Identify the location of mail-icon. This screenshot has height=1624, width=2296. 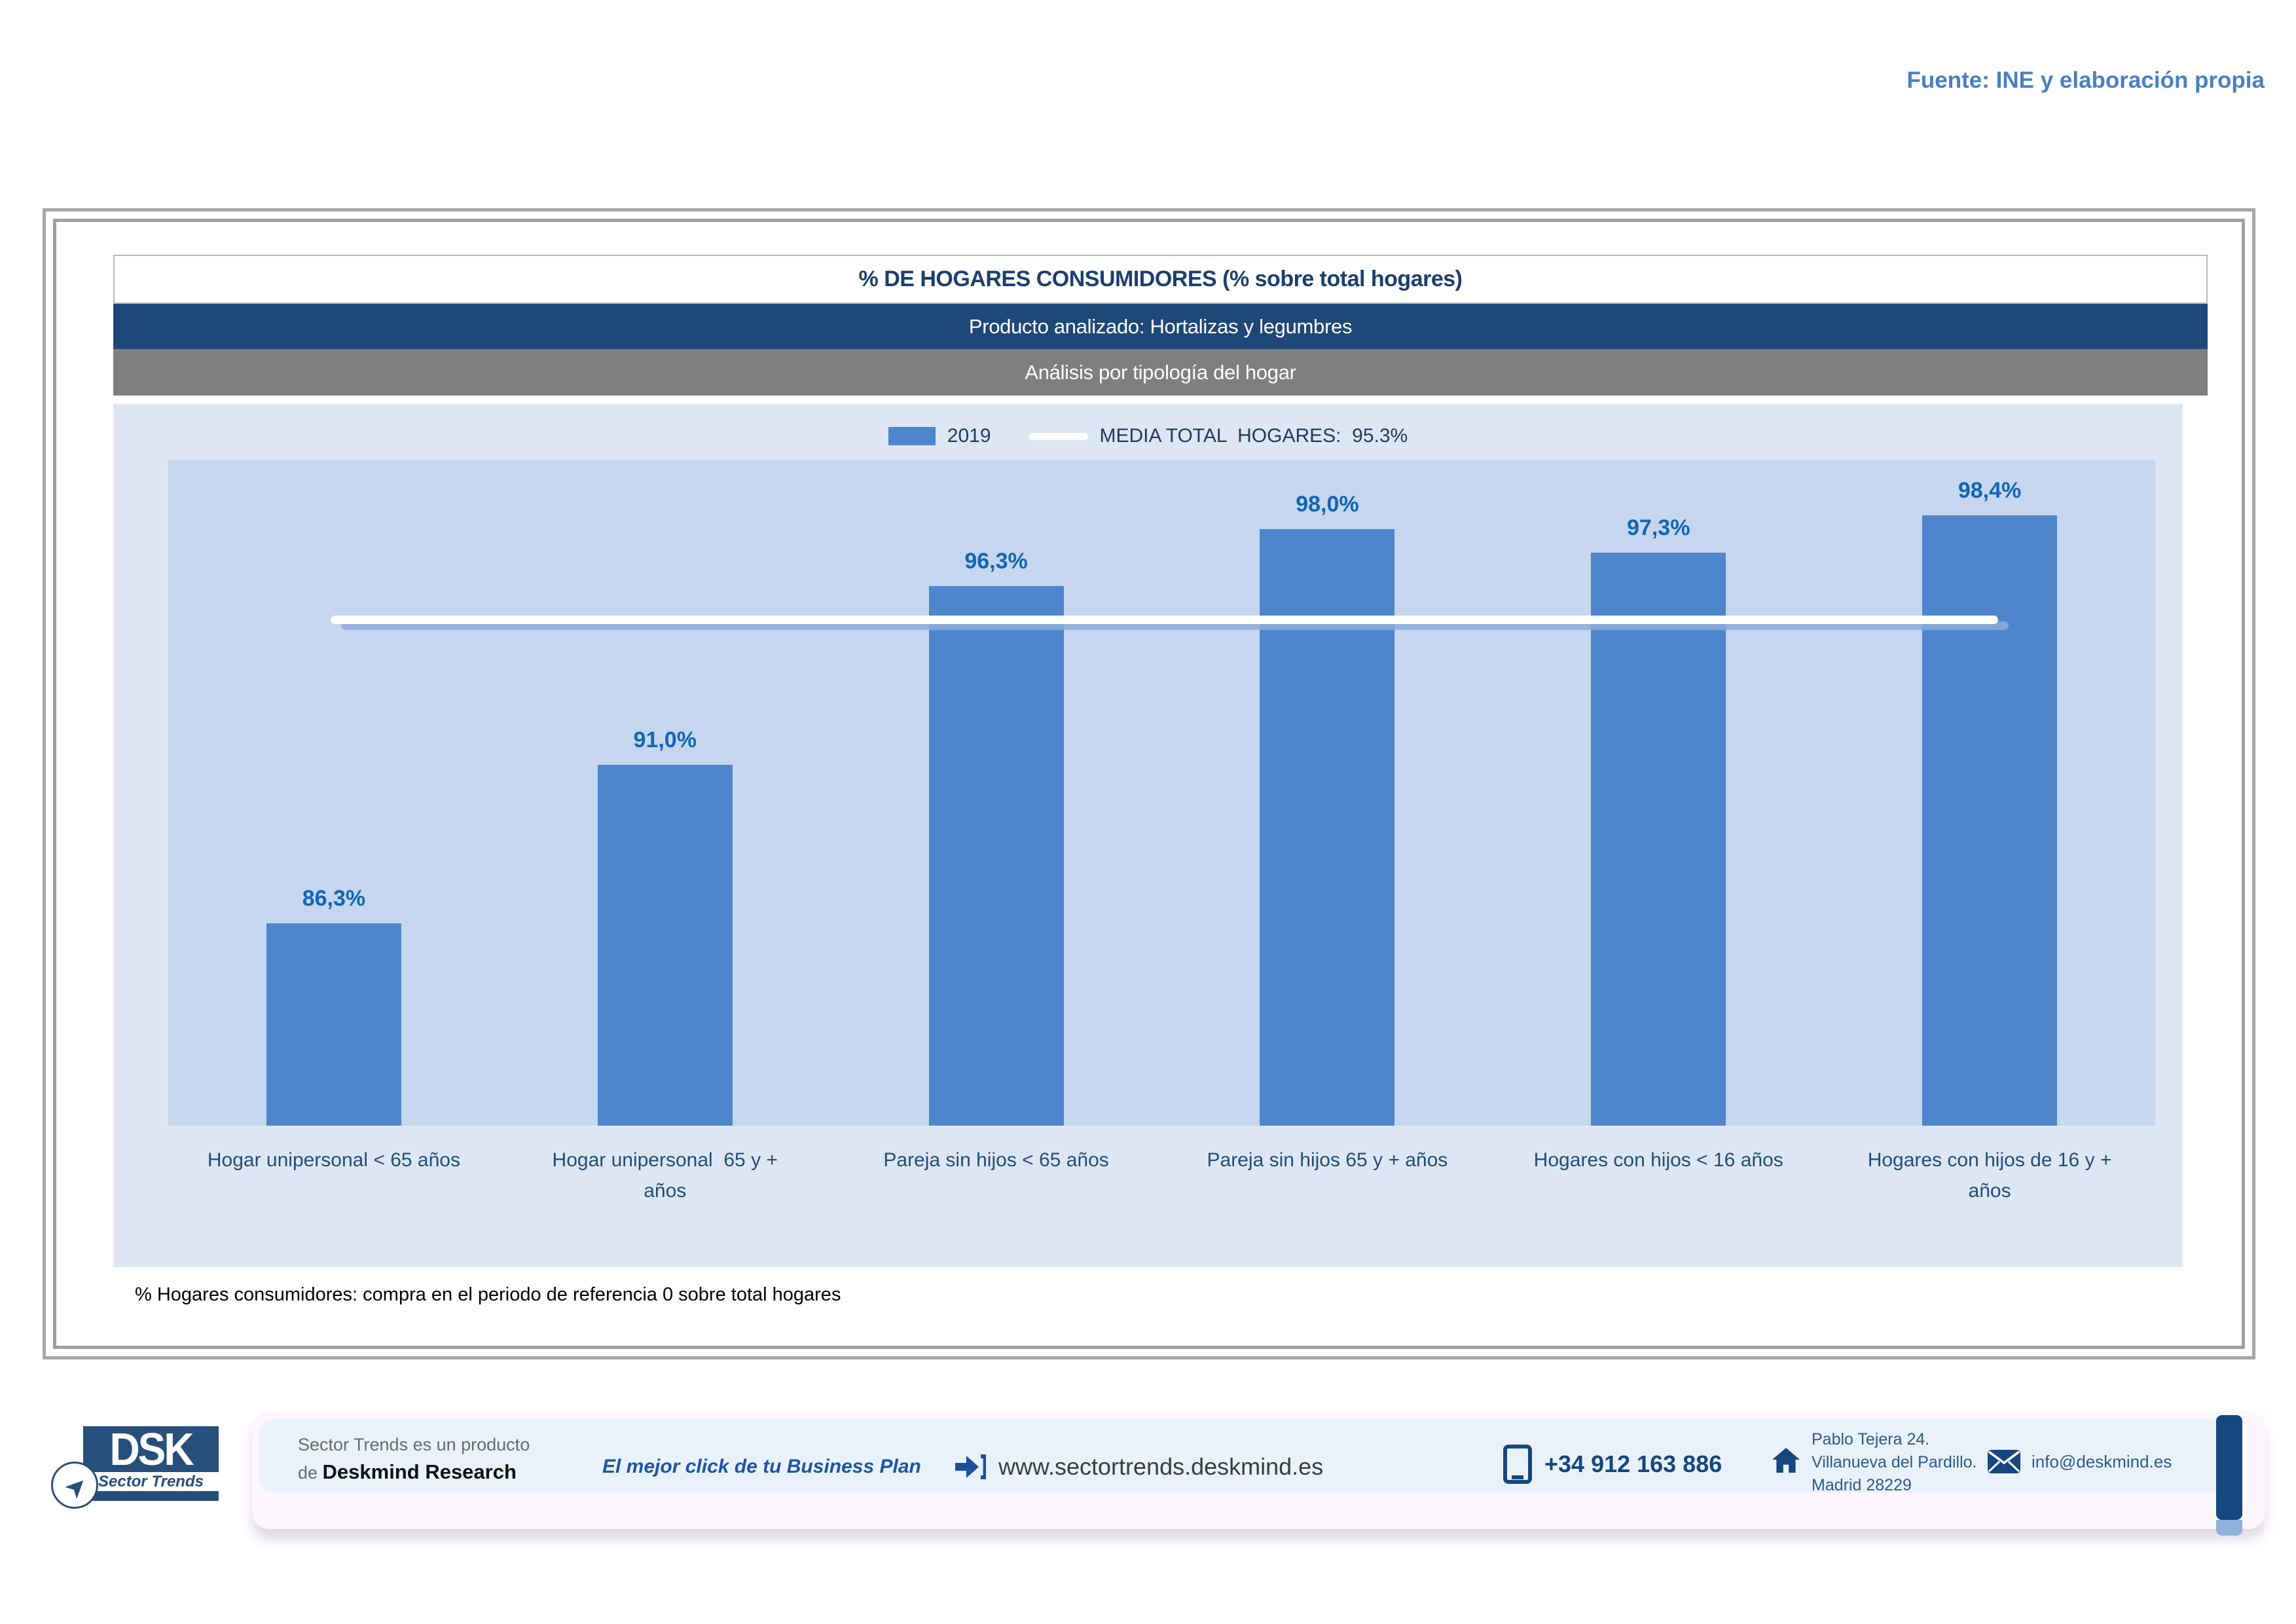
(2004, 1461).